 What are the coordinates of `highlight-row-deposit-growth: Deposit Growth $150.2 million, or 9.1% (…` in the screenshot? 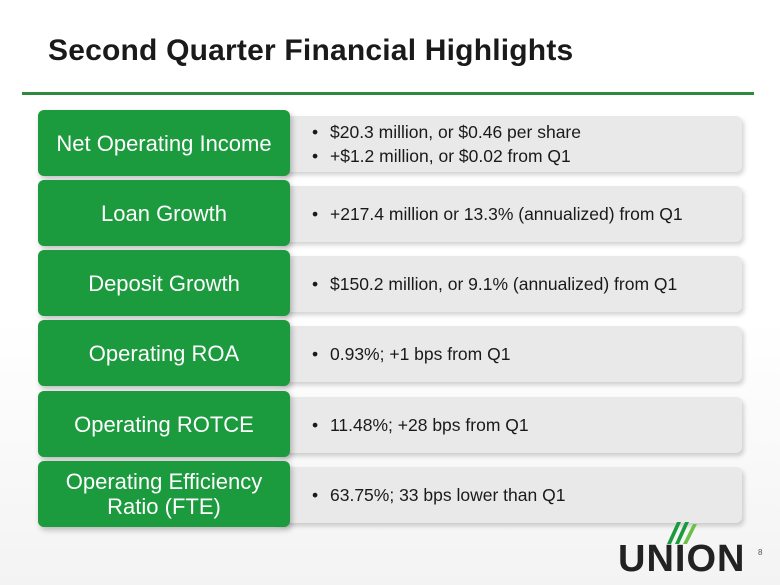 It's located at (390, 283).